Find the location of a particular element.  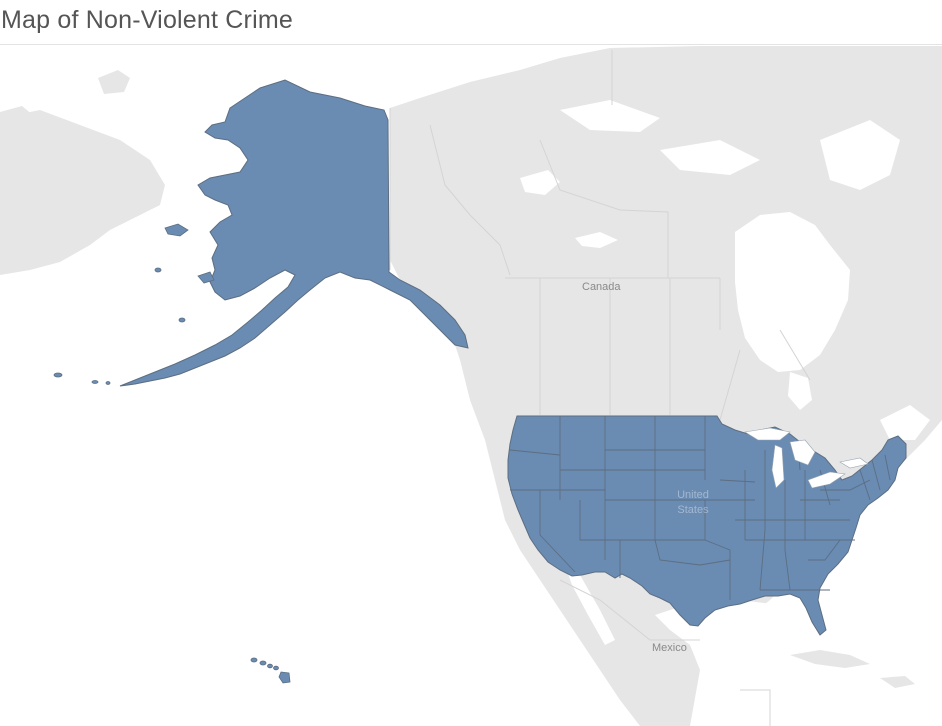

page-title: Map of Non-Violent Crime is located at coordinates (147, 20).